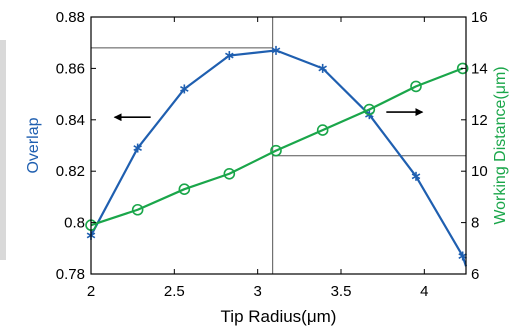 This screenshot has height=327, width=521. What do you see at coordinates (70, 120) in the screenshot?
I see `left-y-tick-label: 0.84` at bounding box center [70, 120].